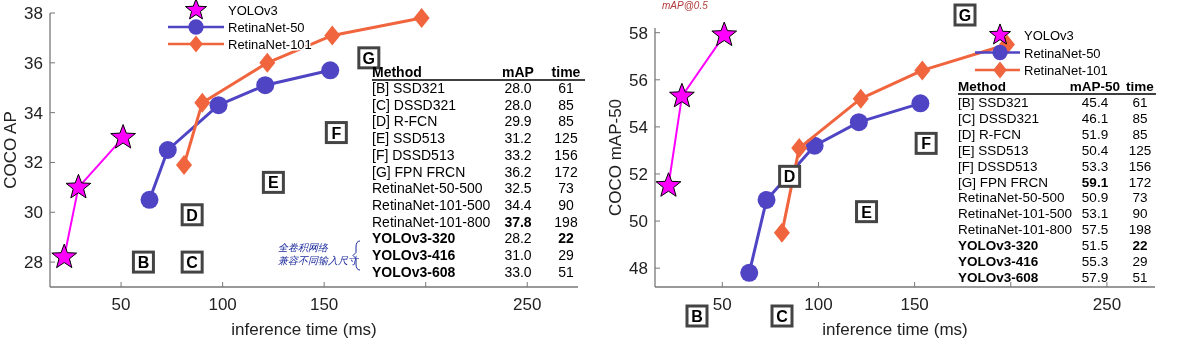  I want to click on annotation: [F] DSSD513, so click(998, 166).